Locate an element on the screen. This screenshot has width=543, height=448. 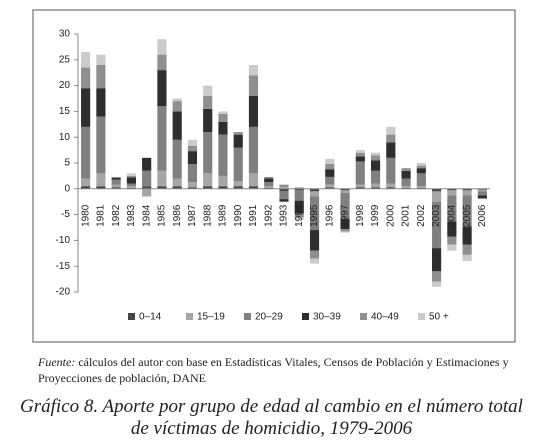
legend-label: 40–49 is located at coordinates (385, 317).